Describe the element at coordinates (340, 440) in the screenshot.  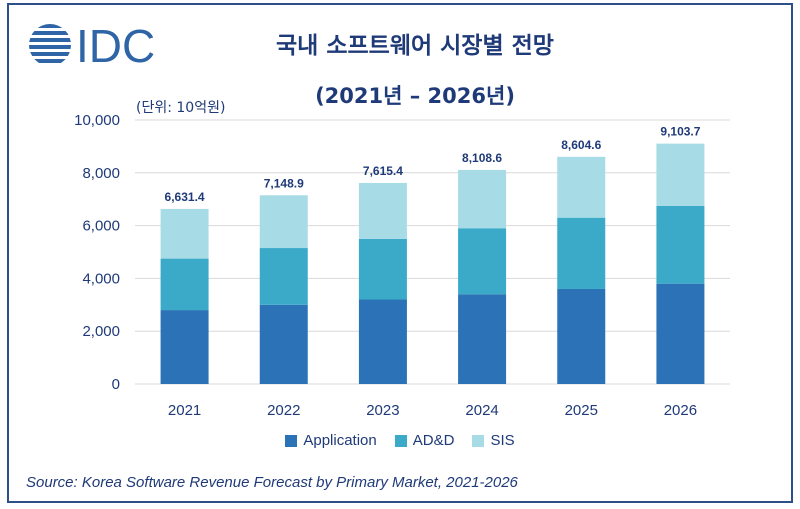
I see `legend-label-application: Application` at that location.